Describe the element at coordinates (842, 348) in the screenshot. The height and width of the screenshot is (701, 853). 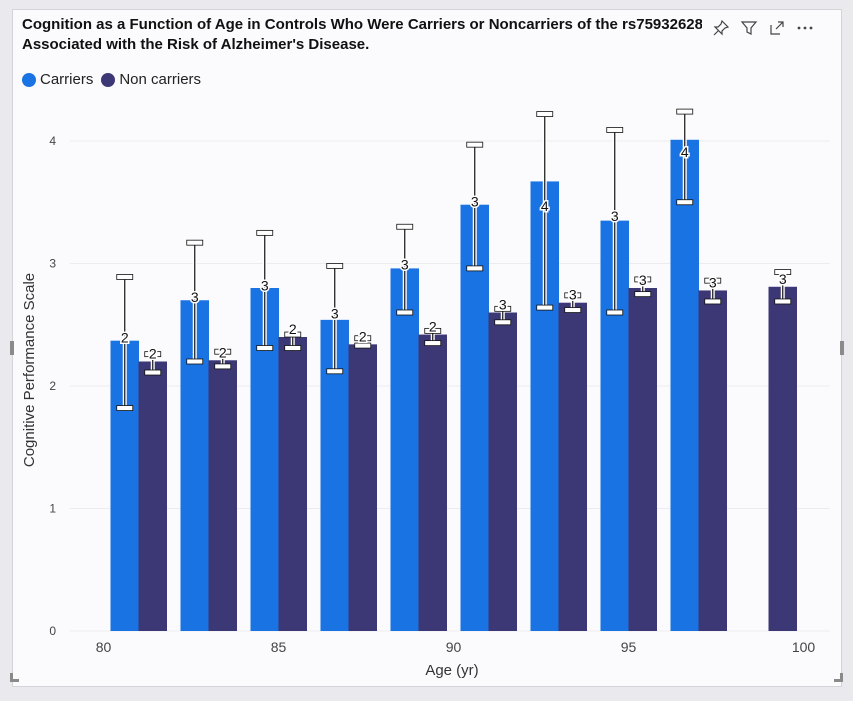
I see `resize-handle-right` at that location.